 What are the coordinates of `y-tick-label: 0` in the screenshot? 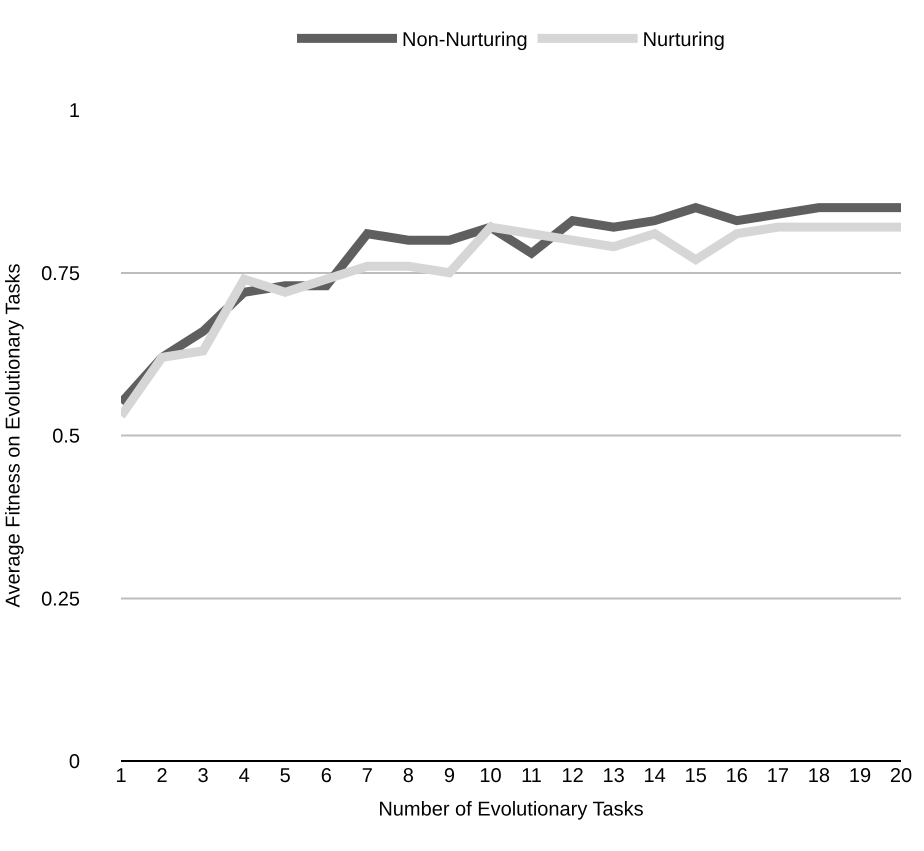 It's located at (74, 762).